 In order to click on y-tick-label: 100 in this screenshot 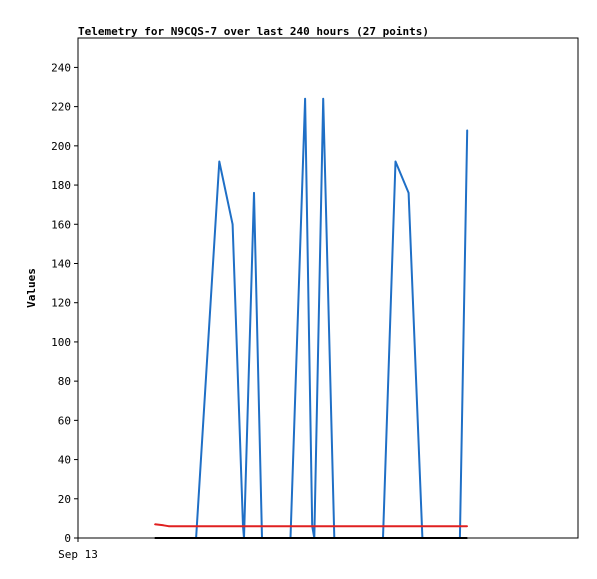, I will do `click(61, 342)`.